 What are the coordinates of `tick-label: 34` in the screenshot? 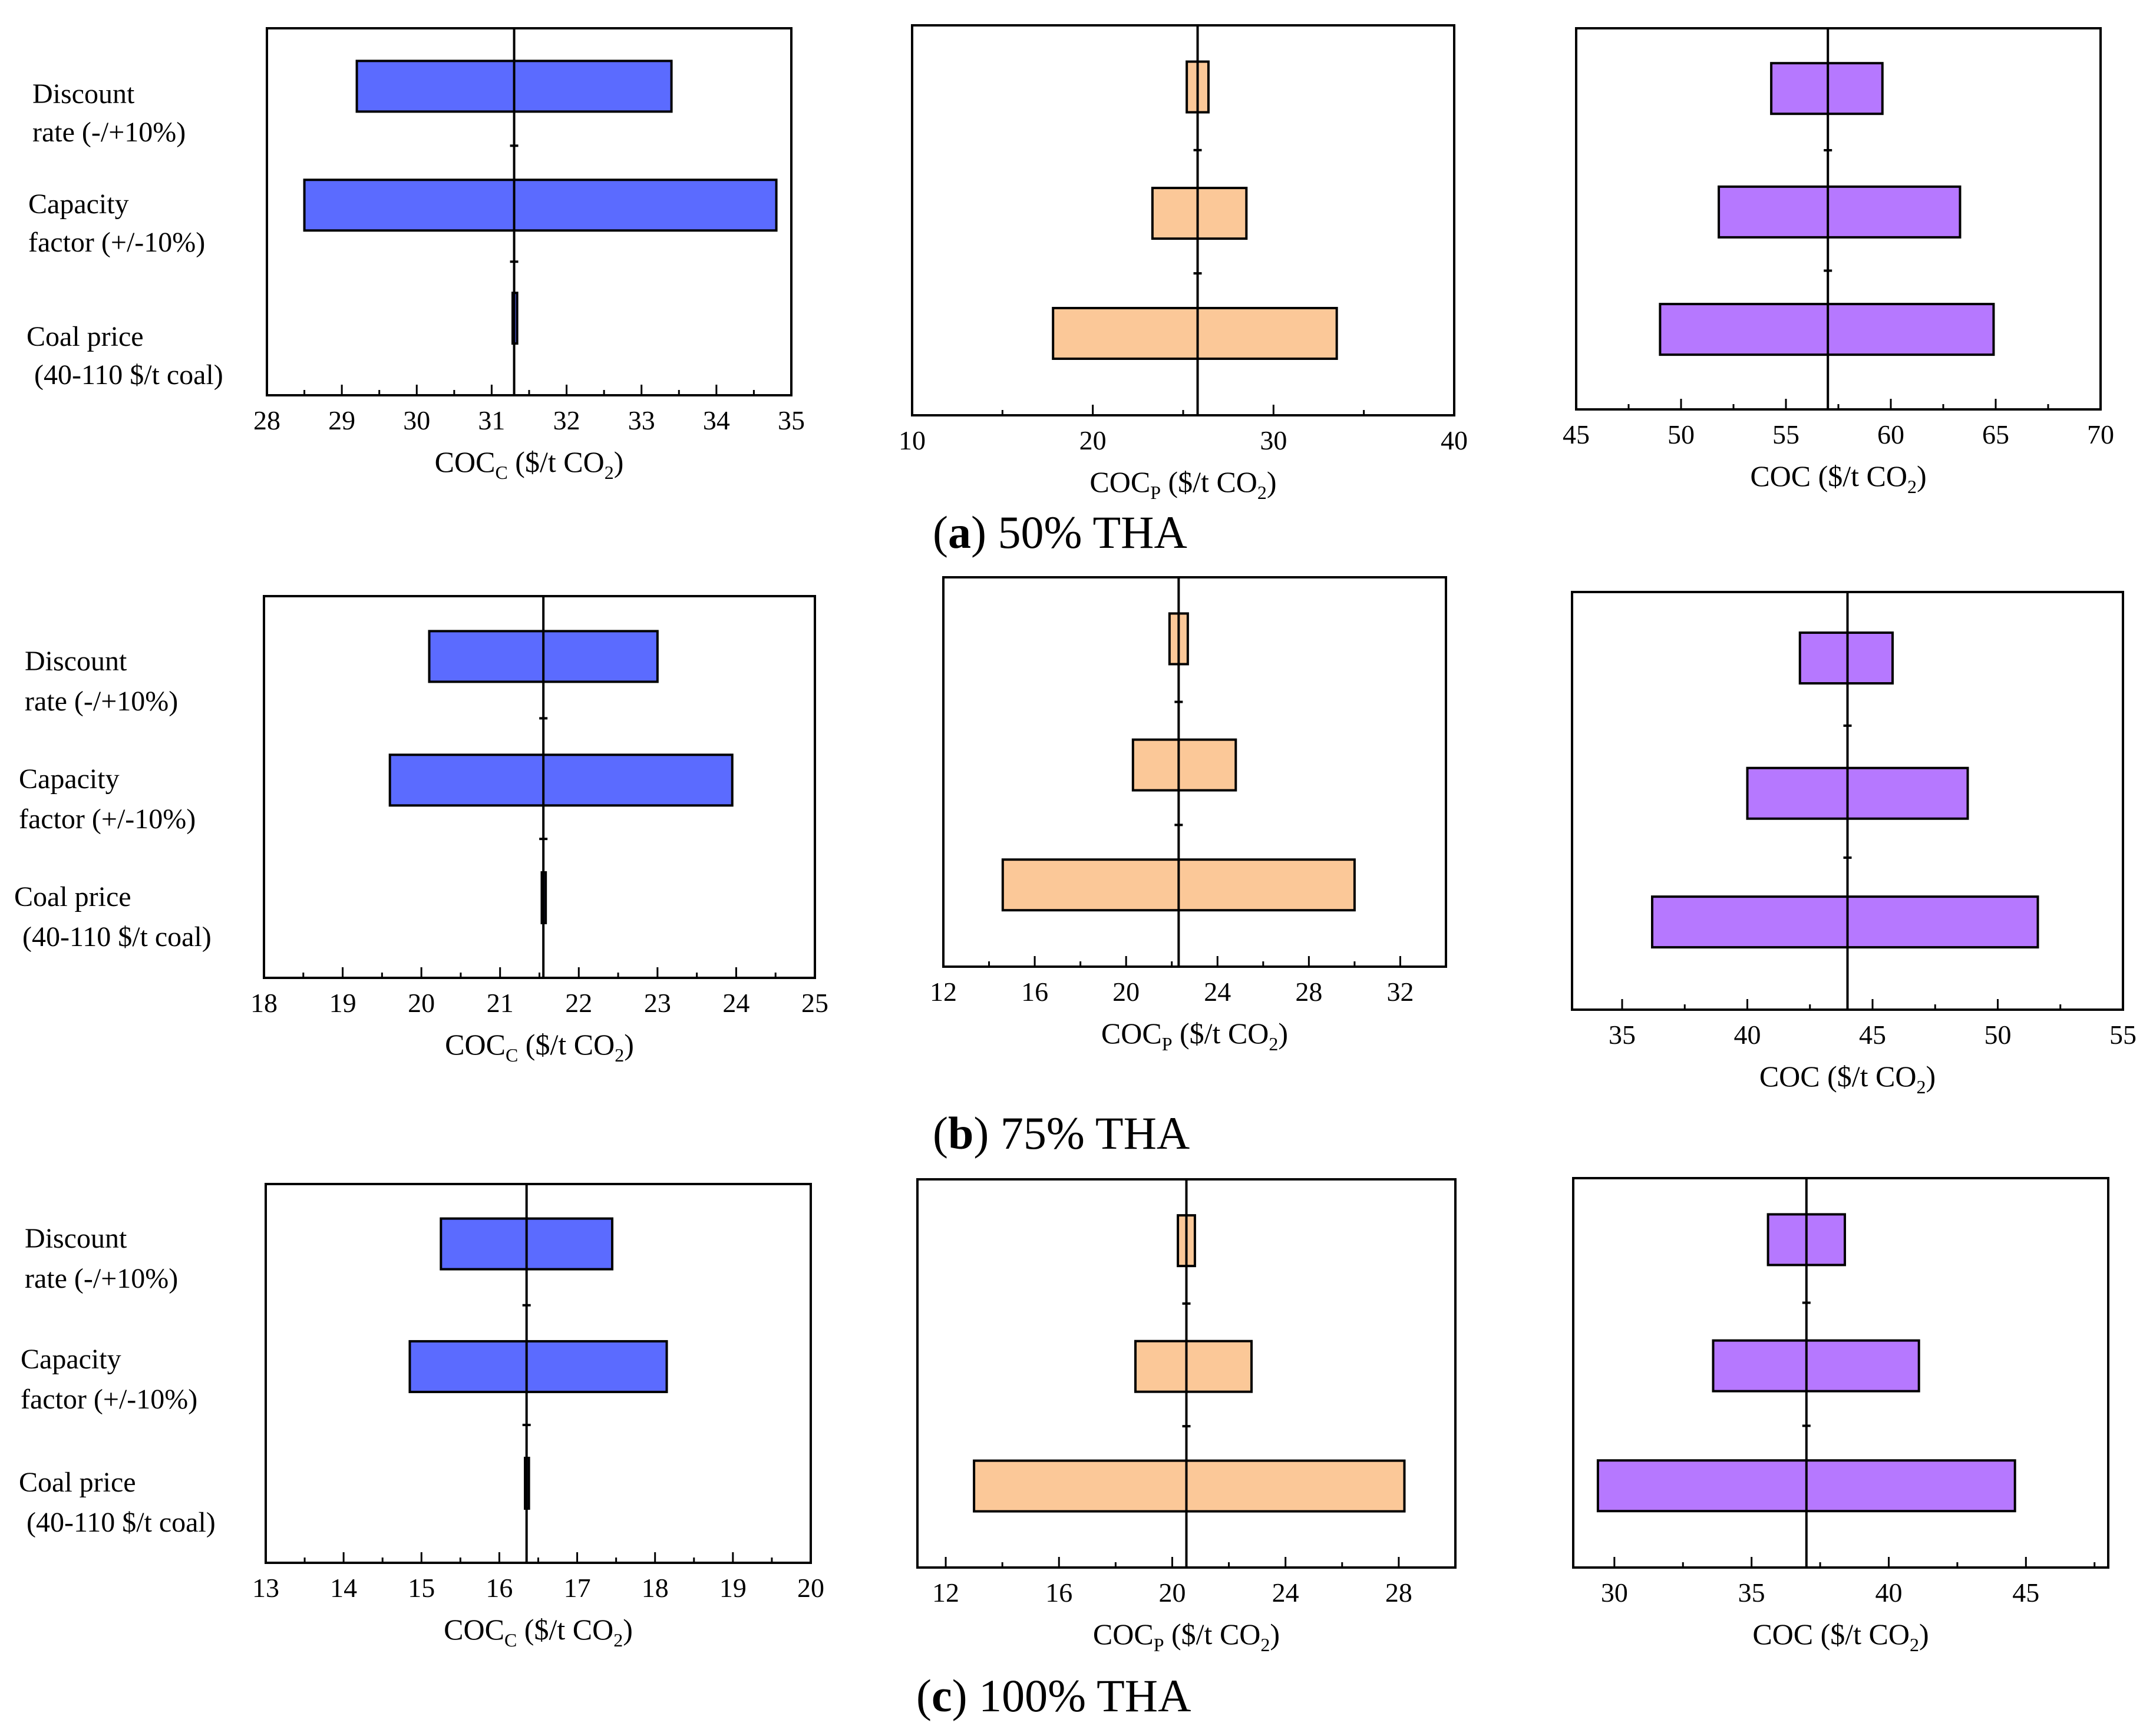 It's located at (716, 420).